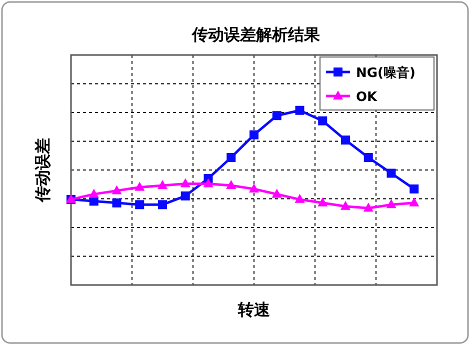  I want to click on x-axis-title: 转速, so click(254, 309).